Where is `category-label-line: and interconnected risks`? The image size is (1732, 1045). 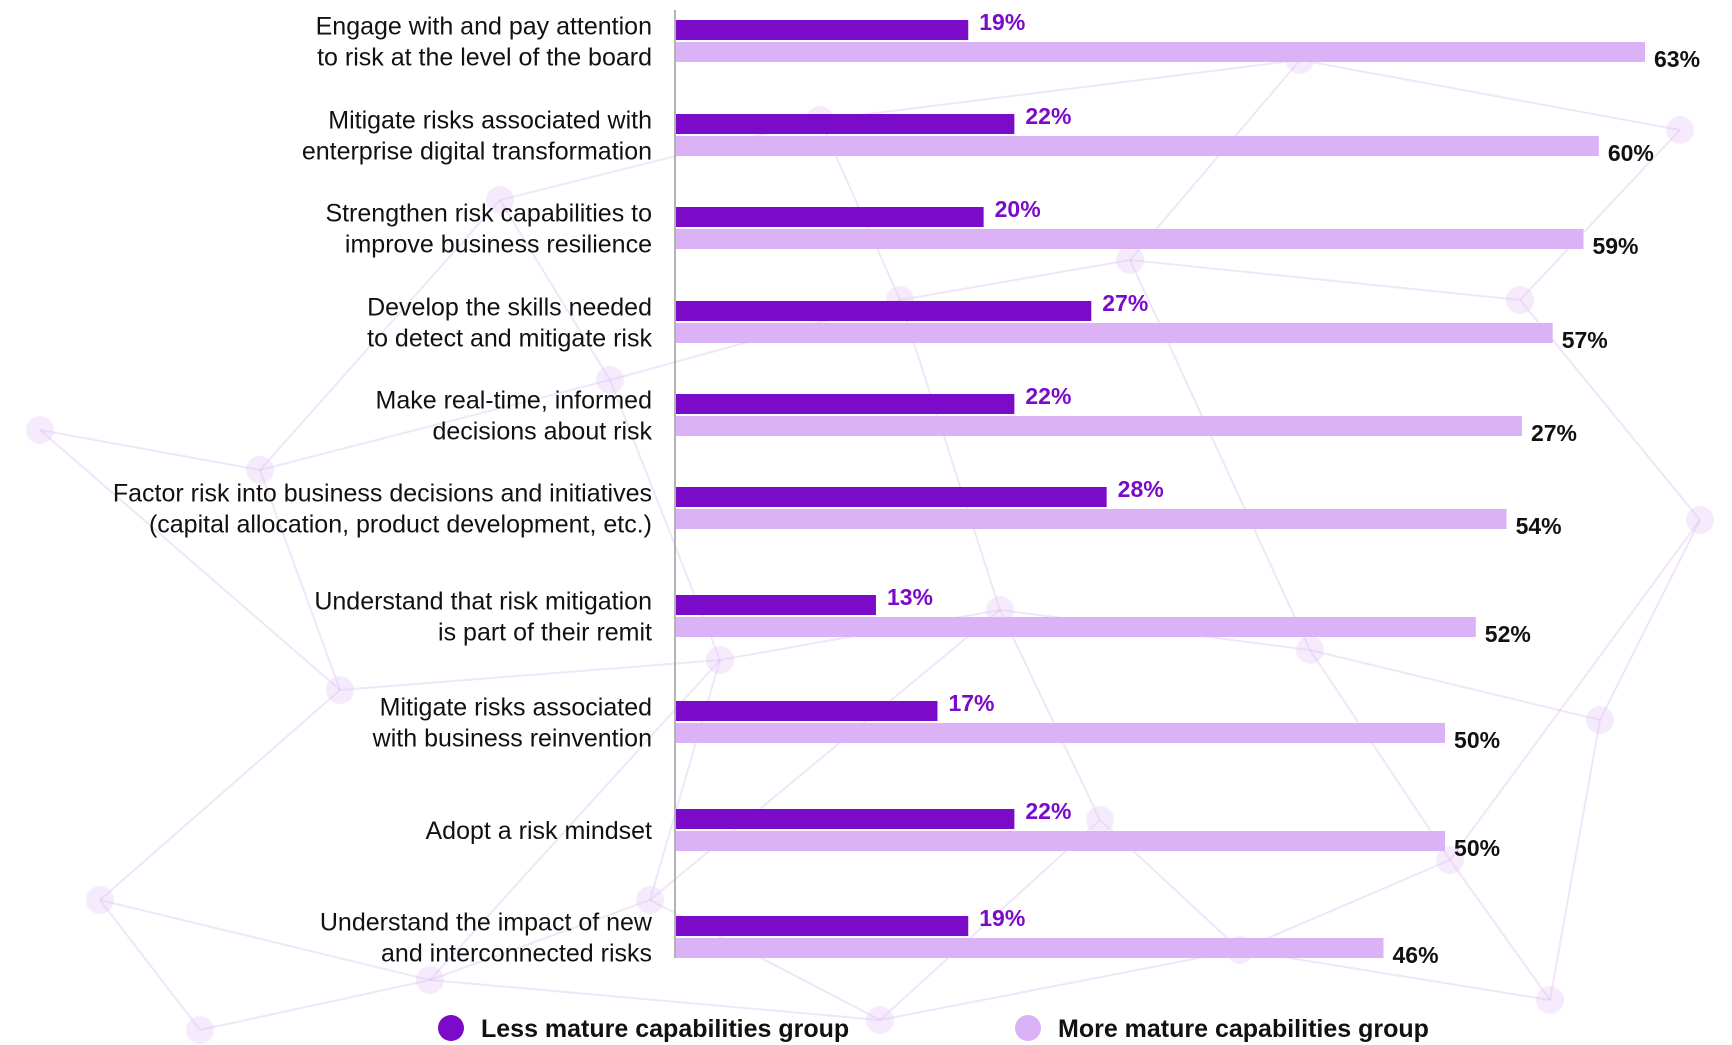
category-label-line: and interconnected risks is located at coordinates (516, 954).